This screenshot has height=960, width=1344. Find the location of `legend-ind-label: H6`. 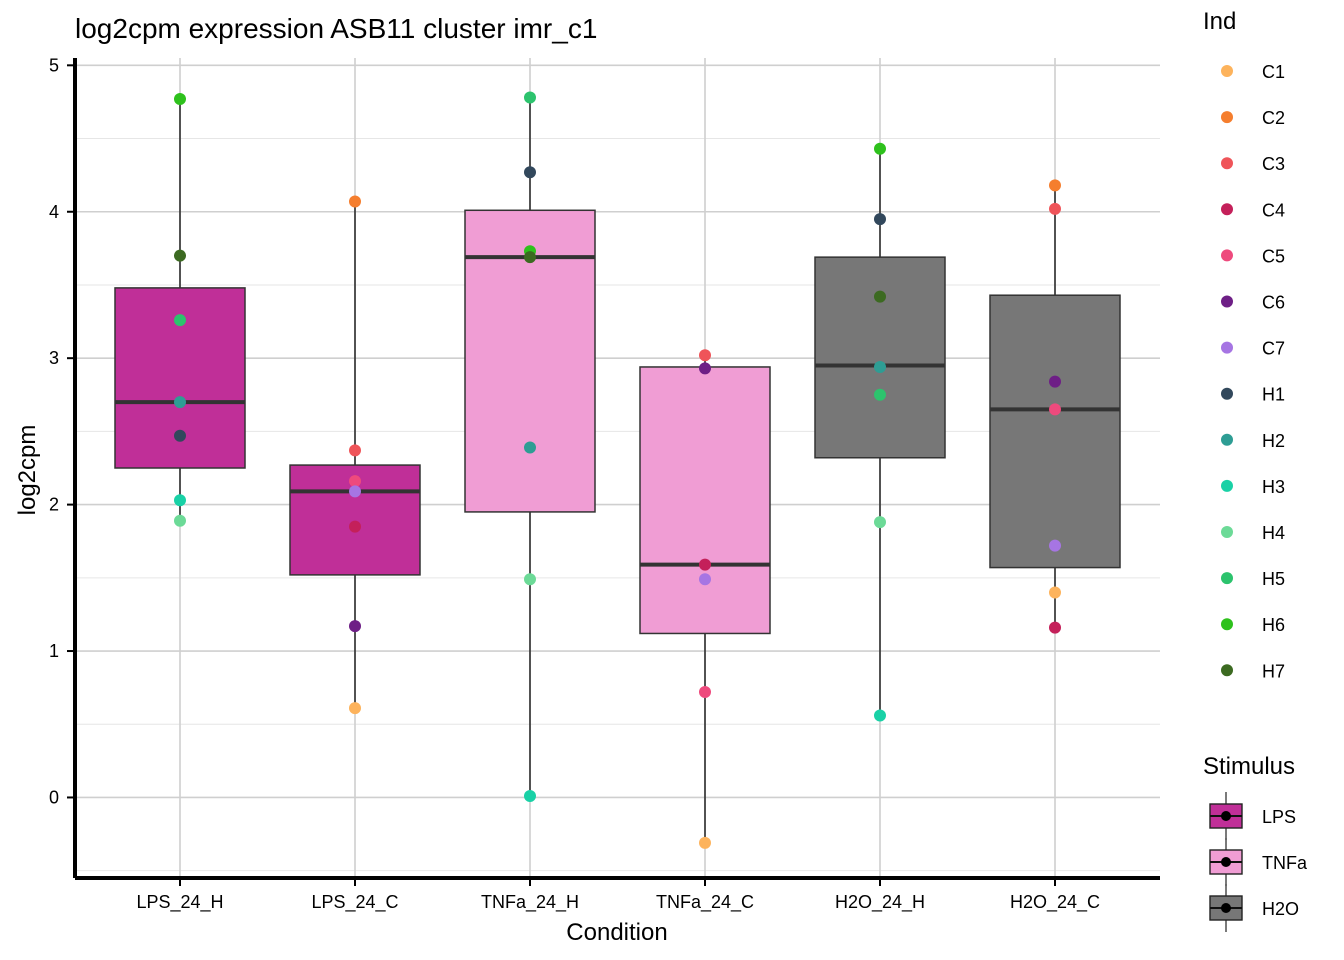

legend-ind-label: H6 is located at coordinates (1273, 625).